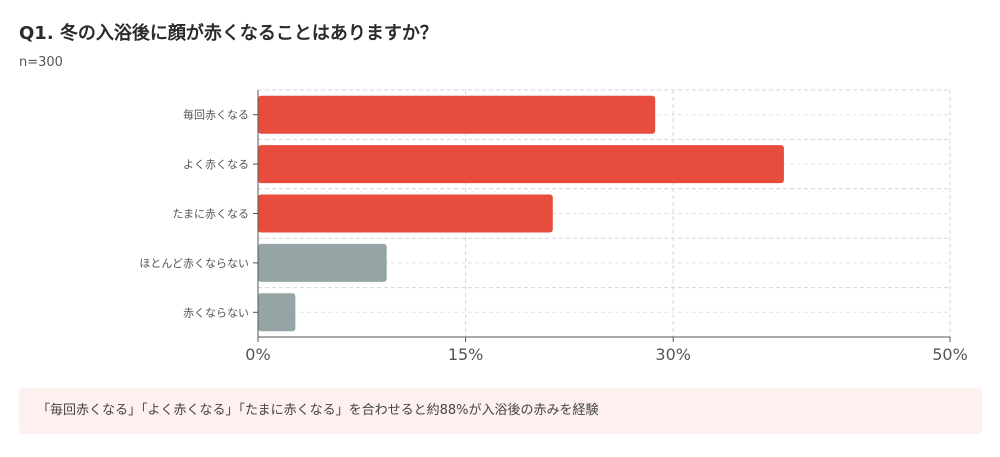  Describe the element at coordinates (673, 354) in the screenshot. I see `x-tick-label: 30%` at that location.